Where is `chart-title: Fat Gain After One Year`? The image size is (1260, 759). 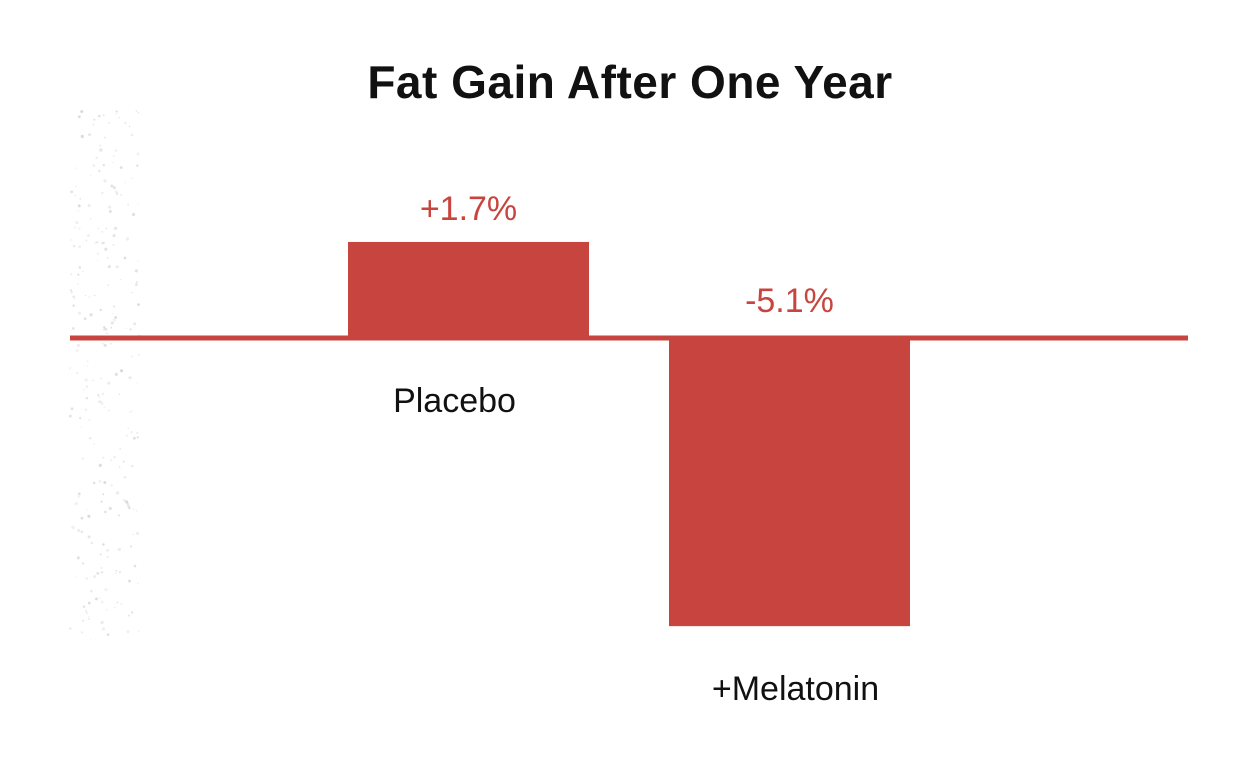 chart-title: Fat Gain After One Year is located at coordinates (629, 82).